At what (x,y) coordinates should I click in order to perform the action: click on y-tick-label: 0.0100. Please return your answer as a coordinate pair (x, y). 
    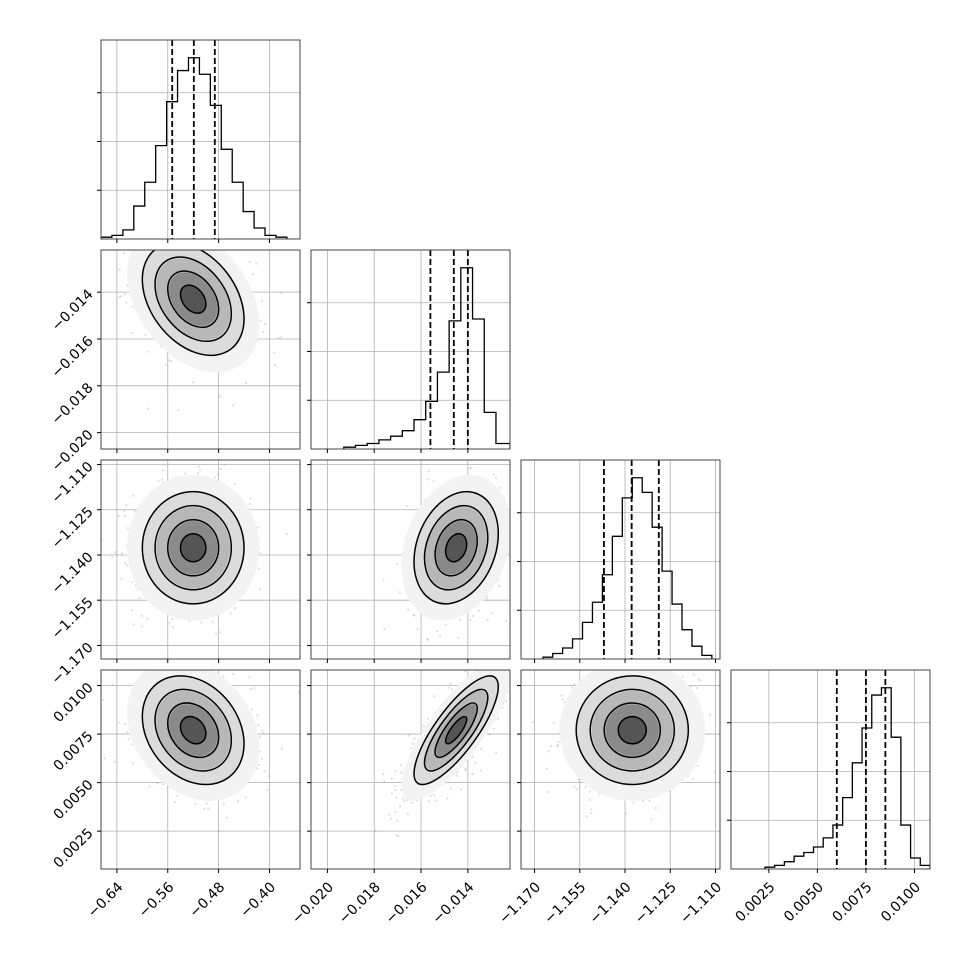
    Looking at the image, I should click on (74, 703).